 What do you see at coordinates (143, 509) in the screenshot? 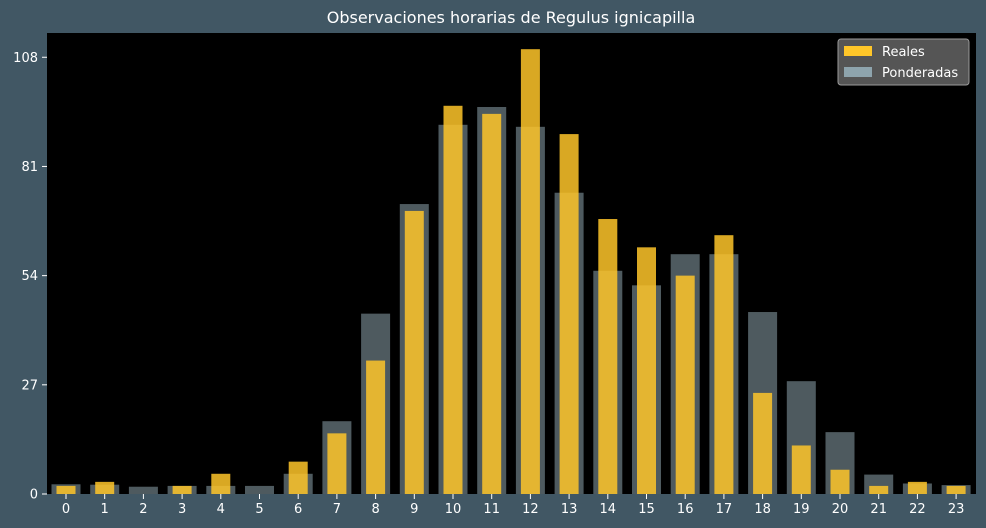
I see `x-tick-label-2: 2` at bounding box center [143, 509].